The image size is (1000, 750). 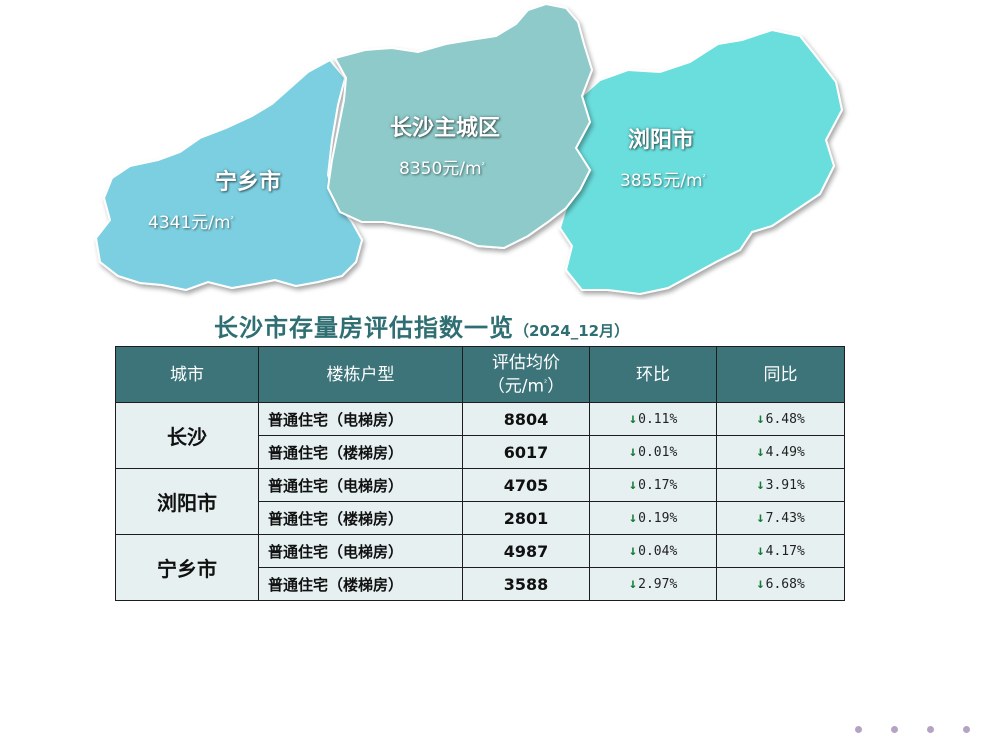 I want to click on cell-yoy: ↓6.68%, so click(x=780, y=584).